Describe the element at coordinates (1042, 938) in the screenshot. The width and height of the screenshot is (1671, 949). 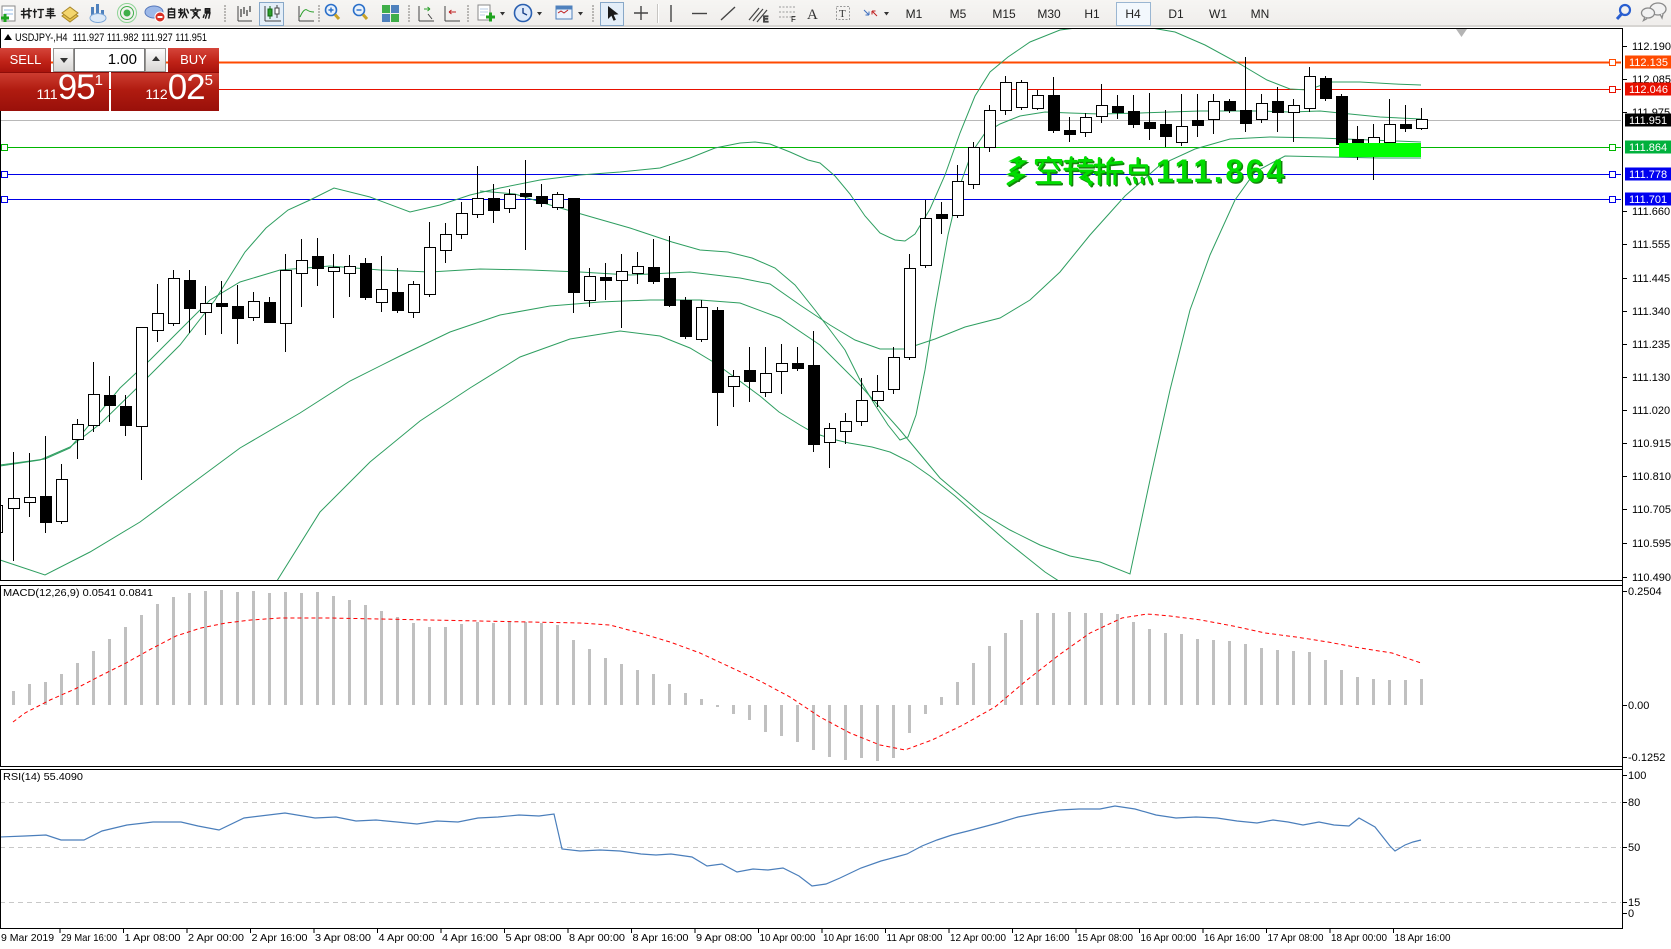
I see `svg-text: 12 Apr 16:00` at that location.